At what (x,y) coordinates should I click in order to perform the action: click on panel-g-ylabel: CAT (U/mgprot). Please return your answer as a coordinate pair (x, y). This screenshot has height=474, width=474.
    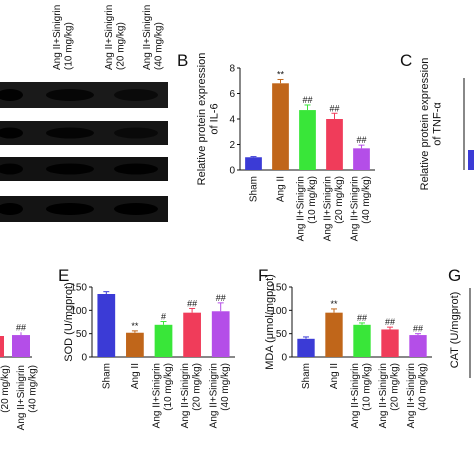
    Looking at the image, I should click on (455, 330).